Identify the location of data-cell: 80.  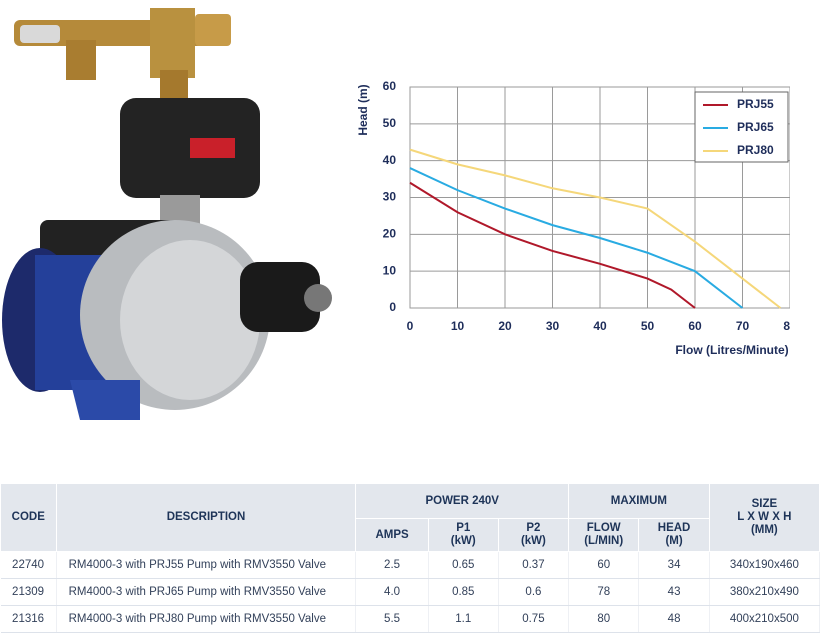
(604, 619).